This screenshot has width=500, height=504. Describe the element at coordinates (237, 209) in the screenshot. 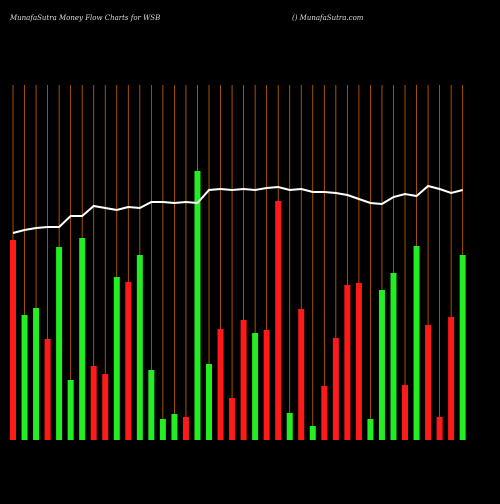

I see `money-flow-line` at that location.